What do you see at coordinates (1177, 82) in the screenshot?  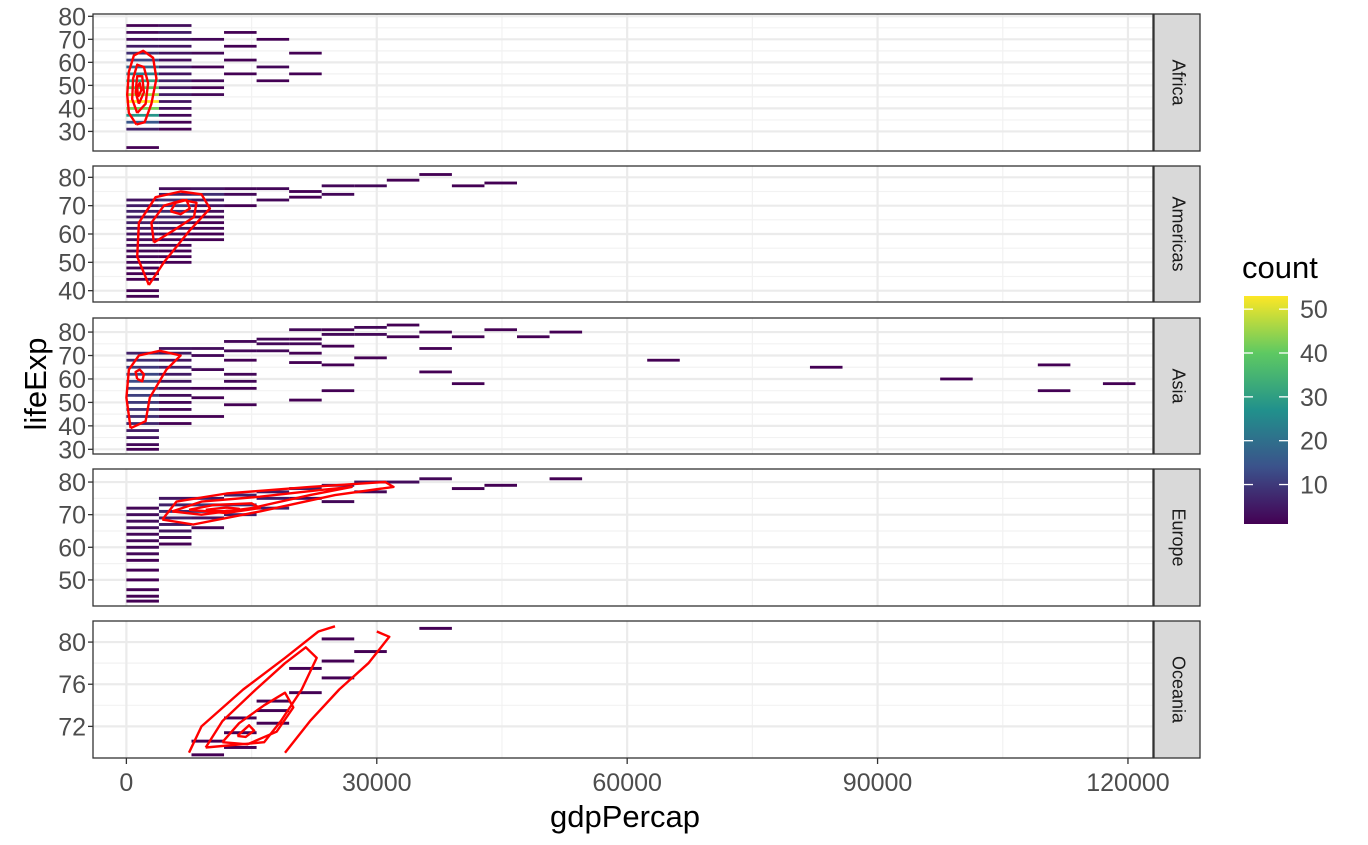 I see `facet-strip-africa: Africa` at bounding box center [1177, 82].